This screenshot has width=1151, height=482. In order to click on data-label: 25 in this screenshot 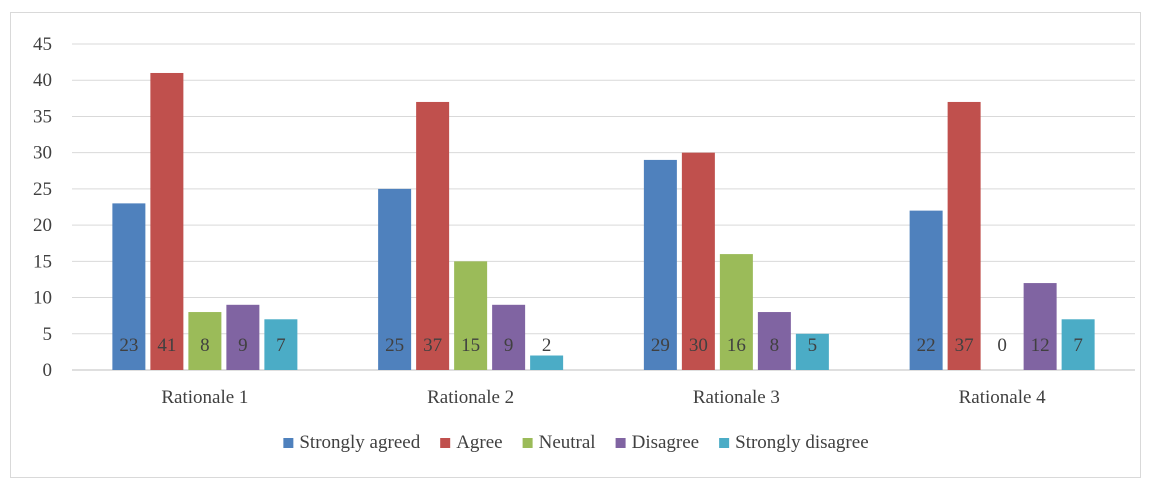, I will do `click(394, 345)`.